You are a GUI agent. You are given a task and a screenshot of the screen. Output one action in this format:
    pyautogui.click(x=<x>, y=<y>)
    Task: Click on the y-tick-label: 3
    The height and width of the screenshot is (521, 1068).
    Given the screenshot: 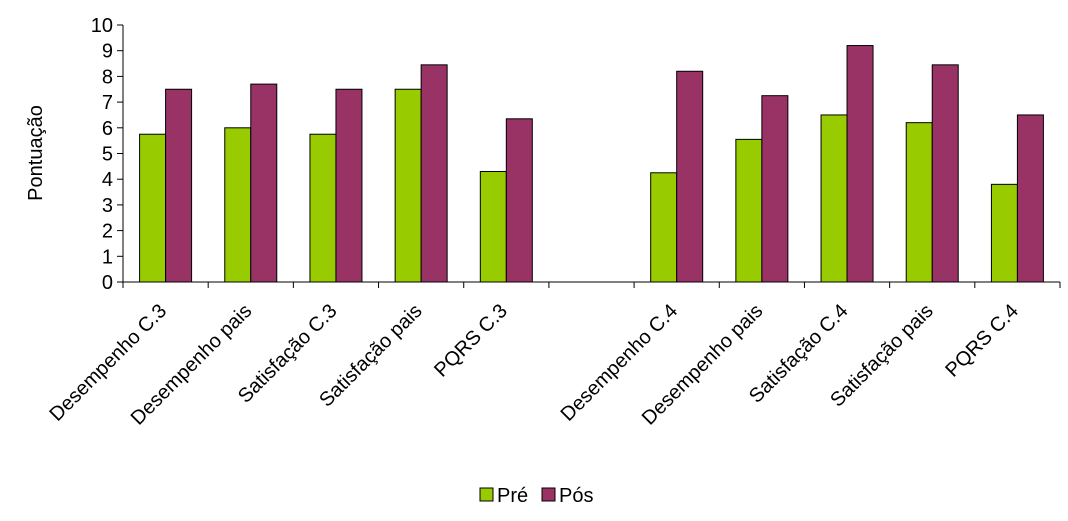 What is the action you would take?
    pyautogui.click(x=107, y=206)
    